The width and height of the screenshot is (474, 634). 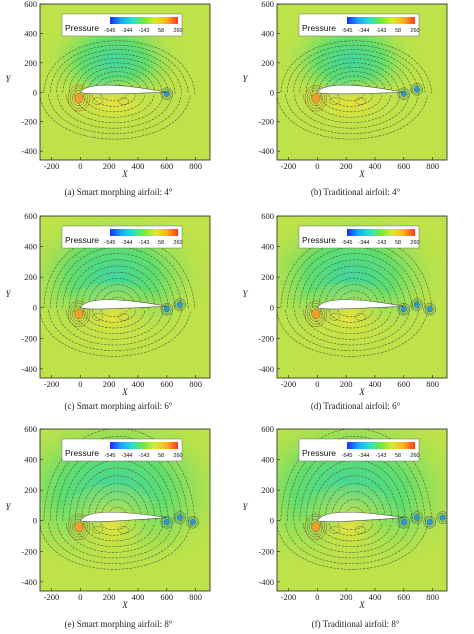 I want to click on x-tick-label: 0, so click(x=80, y=597).